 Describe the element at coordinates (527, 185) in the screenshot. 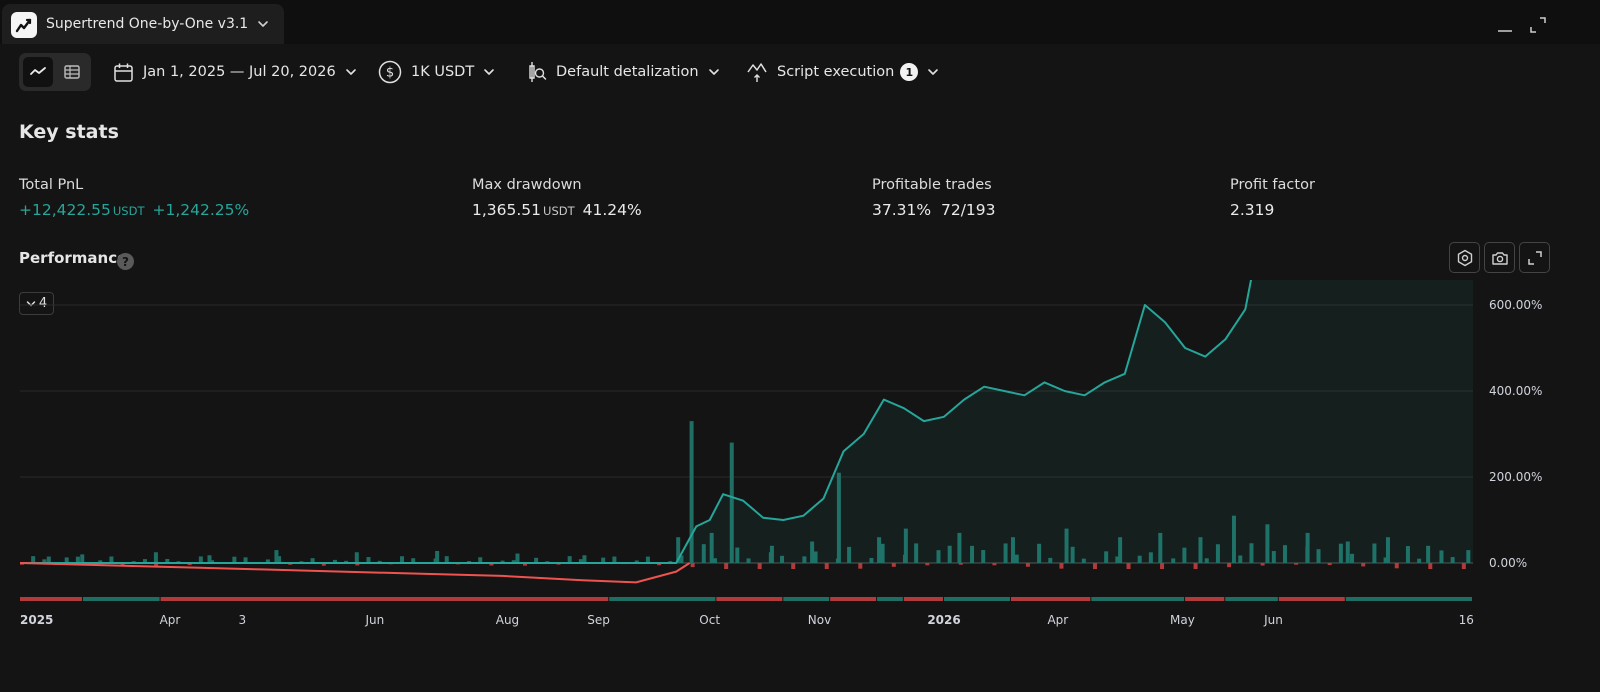

I see `max-drawdown-label: Max drawdown` at that location.